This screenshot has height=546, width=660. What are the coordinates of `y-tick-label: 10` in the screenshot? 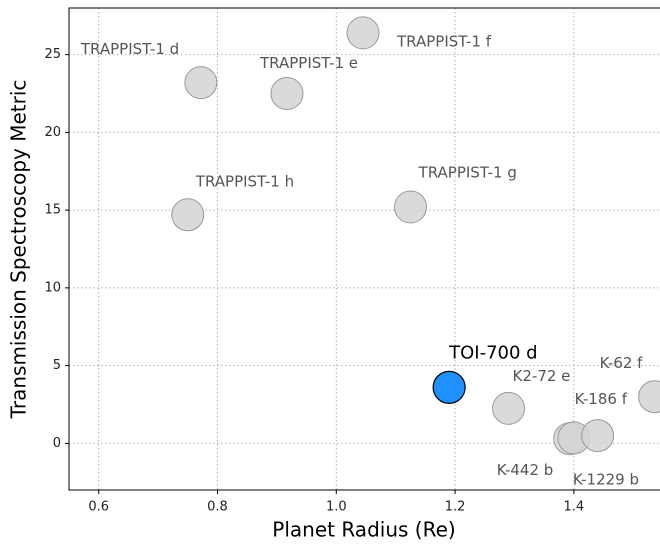 It's located at (52, 287).